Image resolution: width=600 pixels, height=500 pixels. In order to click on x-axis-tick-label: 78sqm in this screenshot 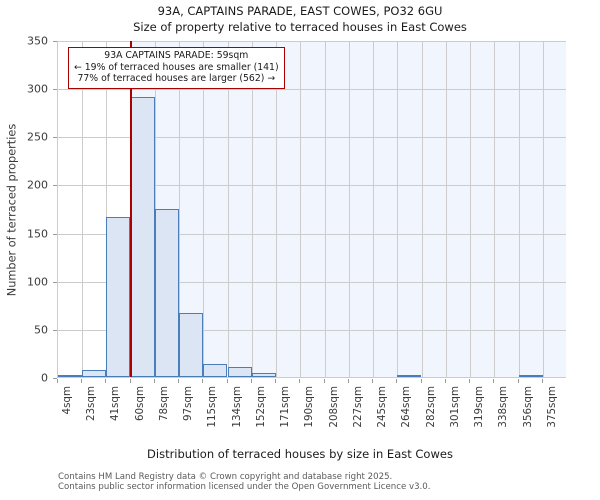, I will do `click(164, 404)`.